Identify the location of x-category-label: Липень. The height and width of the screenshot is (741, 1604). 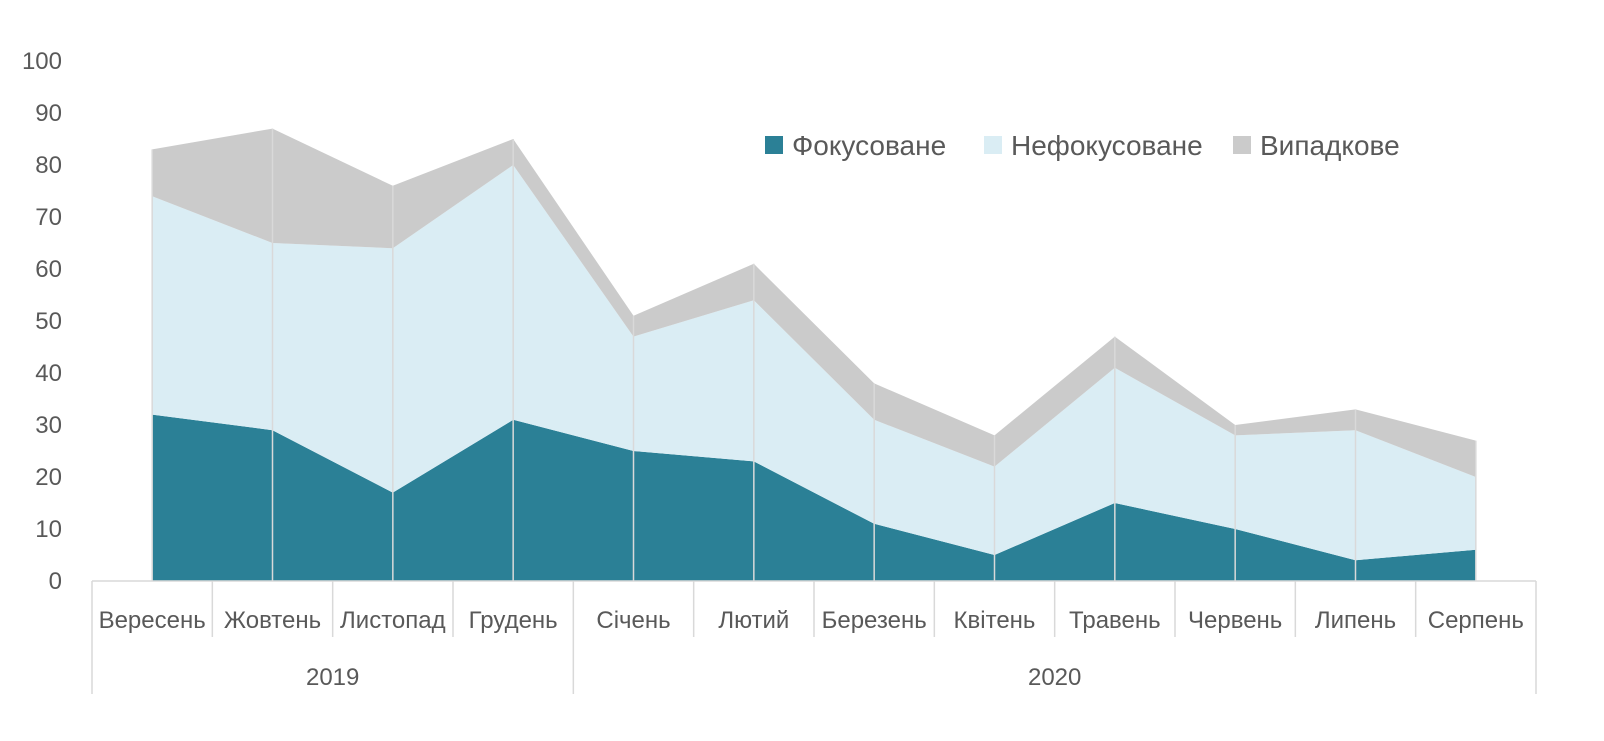
(1355, 620).